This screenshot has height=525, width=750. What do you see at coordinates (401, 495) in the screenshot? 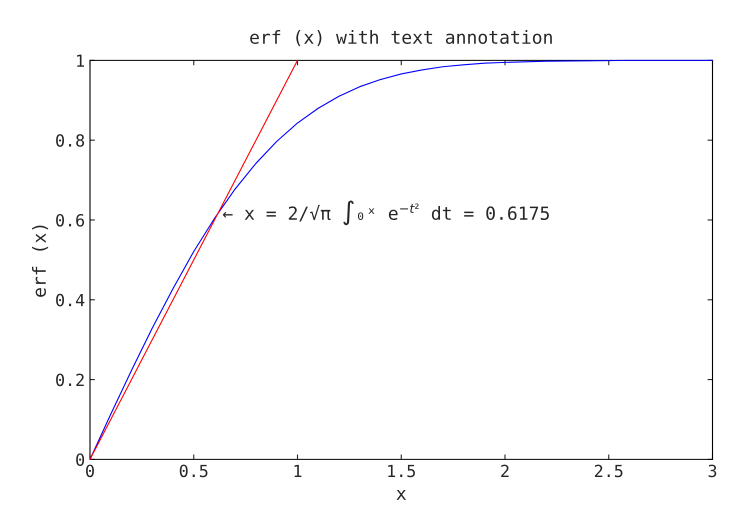
I see `x-axis-title: x` at bounding box center [401, 495].